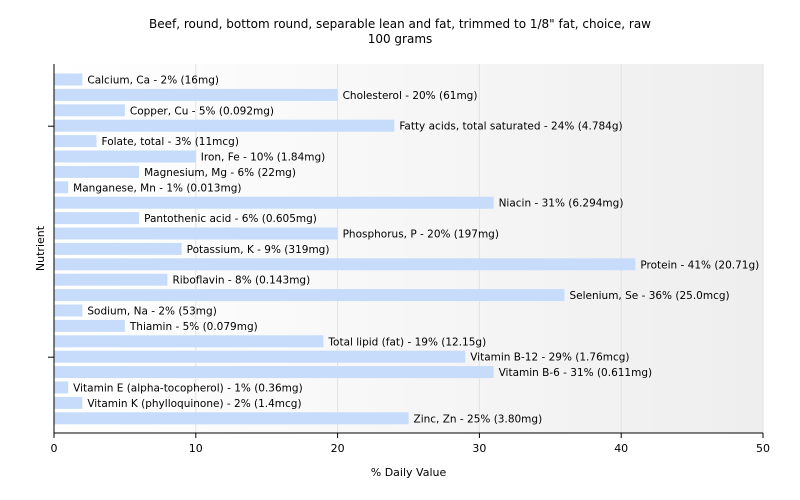 The width and height of the screenshot is (800, 500). Describe the element at coordinates (263, 158) in the screenshot. I see `bar-label: Iron, Fe - 10% (1.84mg)` at that location.